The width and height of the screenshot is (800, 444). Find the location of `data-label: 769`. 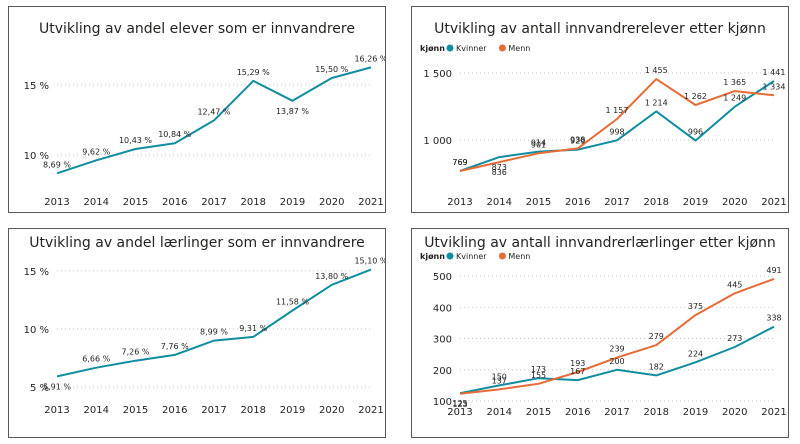

data-label: 769 is located at coordinates (459, 162).